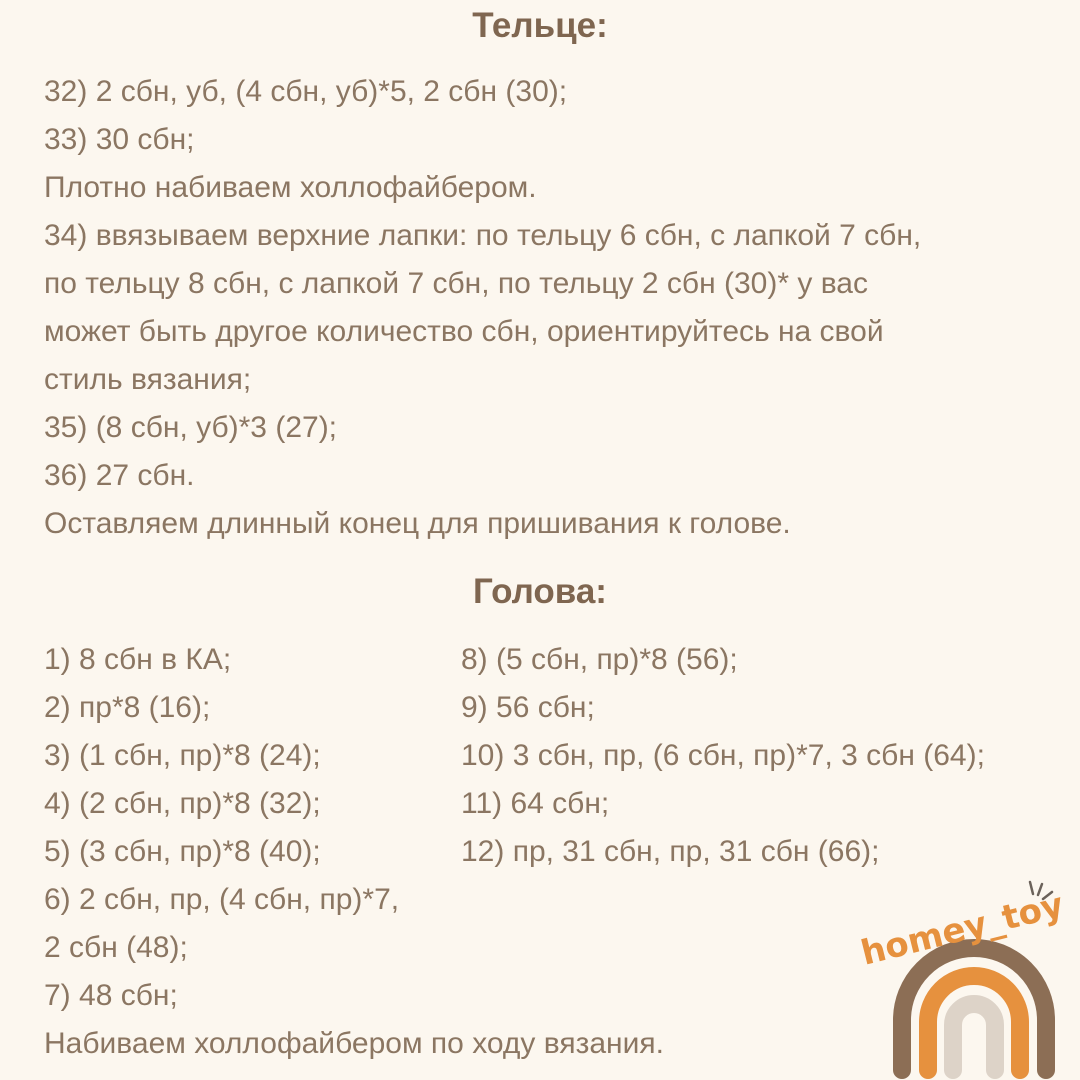 The image size is (1080, 1080). Describe the element at coordinates (116, 947) in the screenshot. I see `instruction-line: 2 сбн (48);` at that location.